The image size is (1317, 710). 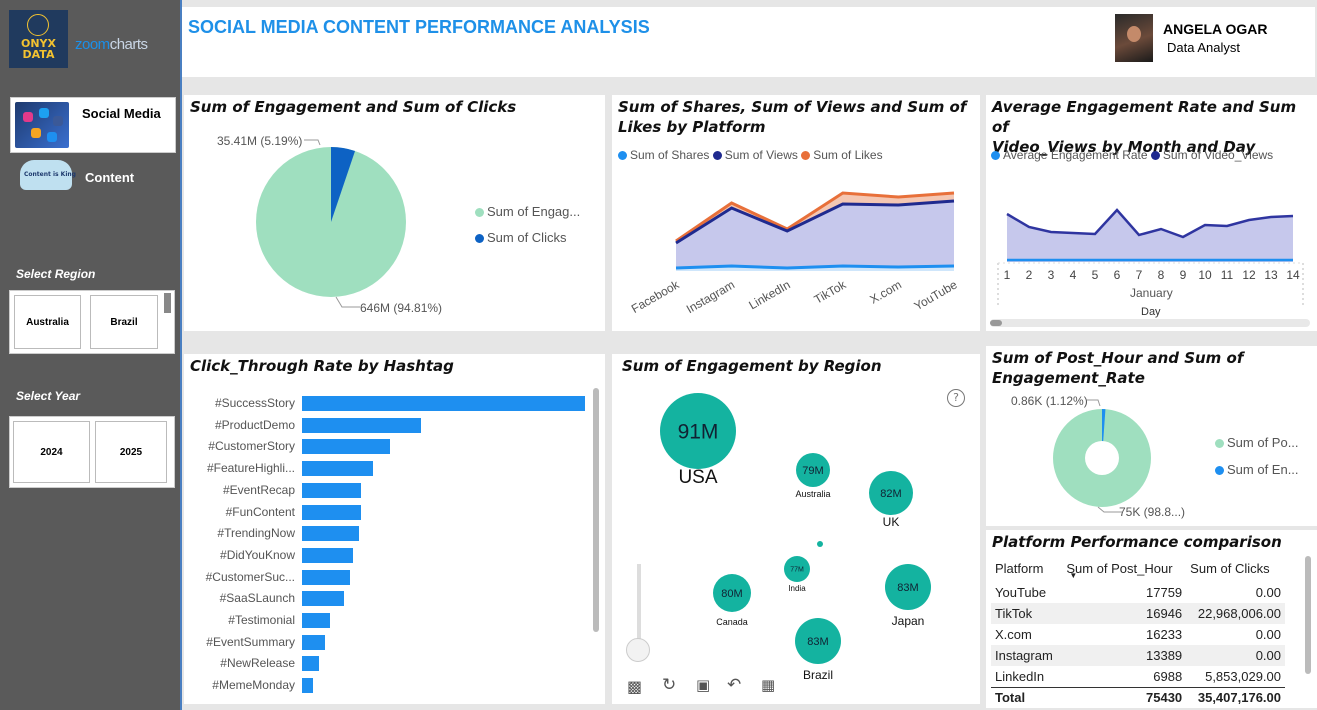 What do you see at coordinates (394, 490) in the screenshot?
I see `hashtag-bar-row: #EventRecap` at bounding box center [394, 490].